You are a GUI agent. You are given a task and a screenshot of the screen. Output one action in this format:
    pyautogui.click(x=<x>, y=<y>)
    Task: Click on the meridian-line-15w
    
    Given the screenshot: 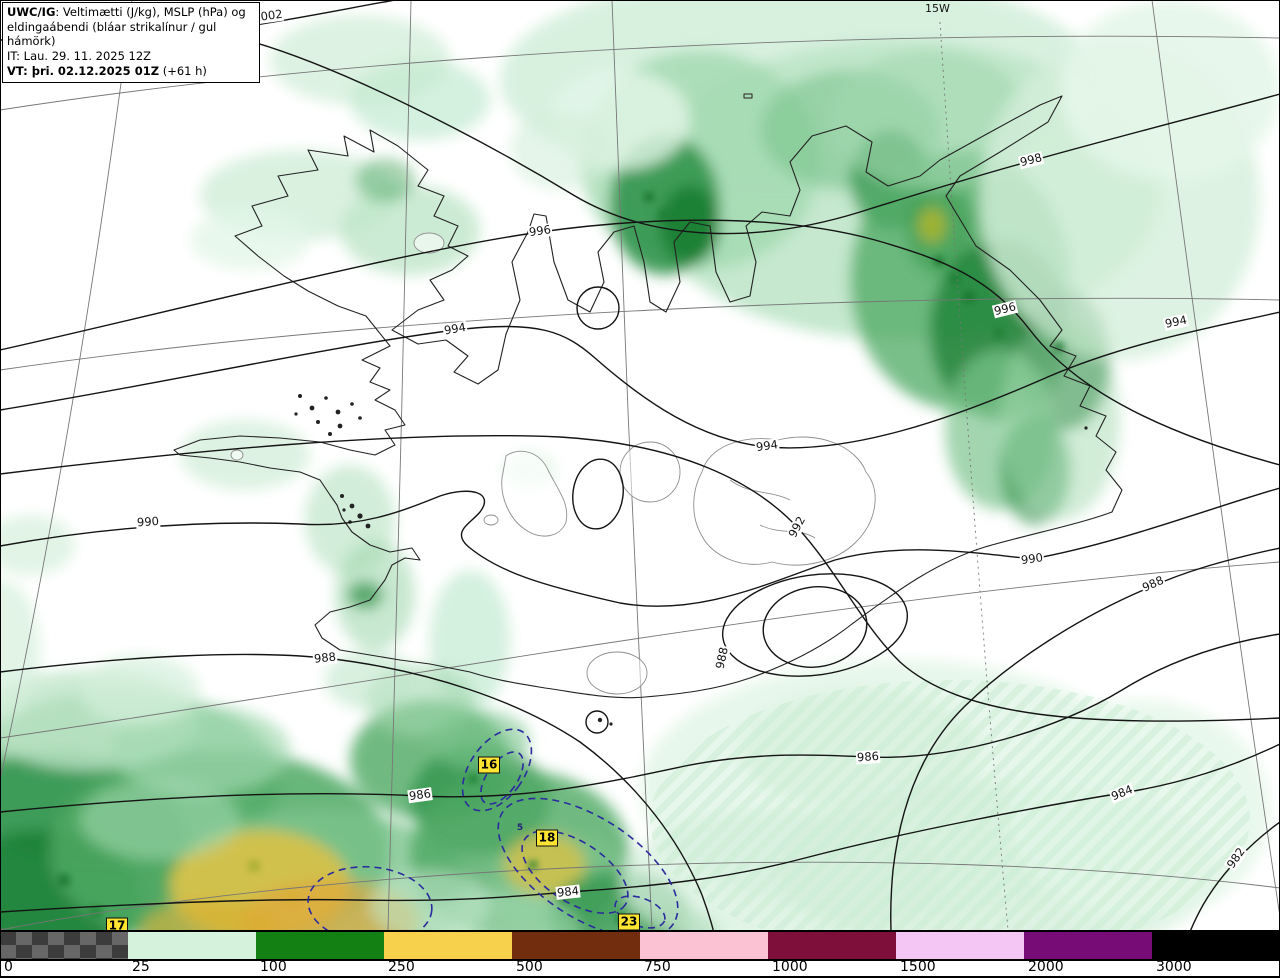 What is the action you would take?
    pyautogui.click(x=974, y=476)
    